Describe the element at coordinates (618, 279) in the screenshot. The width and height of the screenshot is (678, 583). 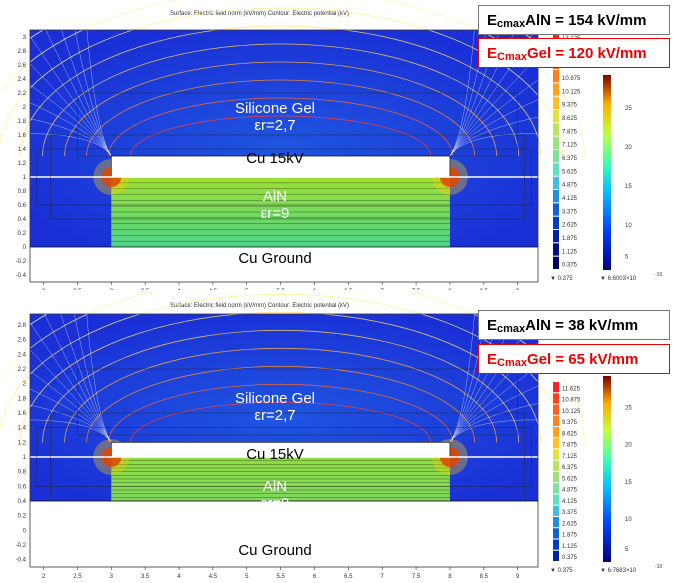
I see `colorbar-min-label: ▼ 6.6003×10` at that location.